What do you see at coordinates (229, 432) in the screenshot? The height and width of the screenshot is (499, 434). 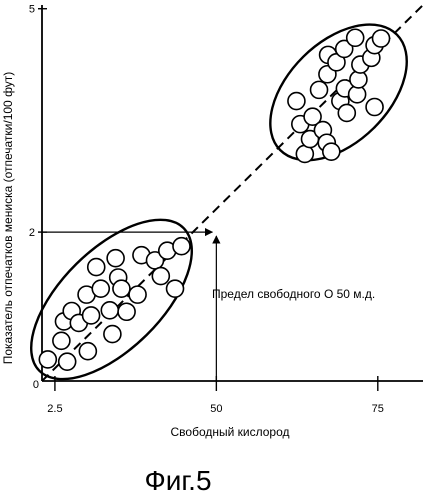 I see `x-axis-title: Свободный кислород` at bounding box center [229, 432].